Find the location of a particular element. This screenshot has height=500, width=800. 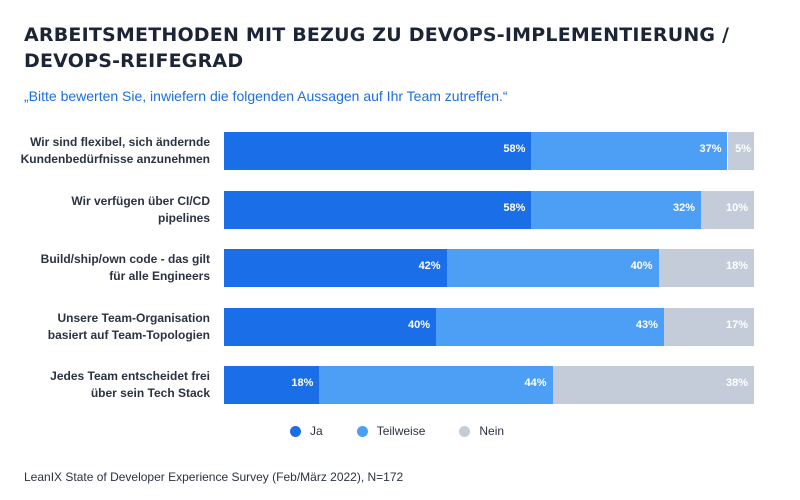

data-label: 43% is located at coordinates (646, 324).